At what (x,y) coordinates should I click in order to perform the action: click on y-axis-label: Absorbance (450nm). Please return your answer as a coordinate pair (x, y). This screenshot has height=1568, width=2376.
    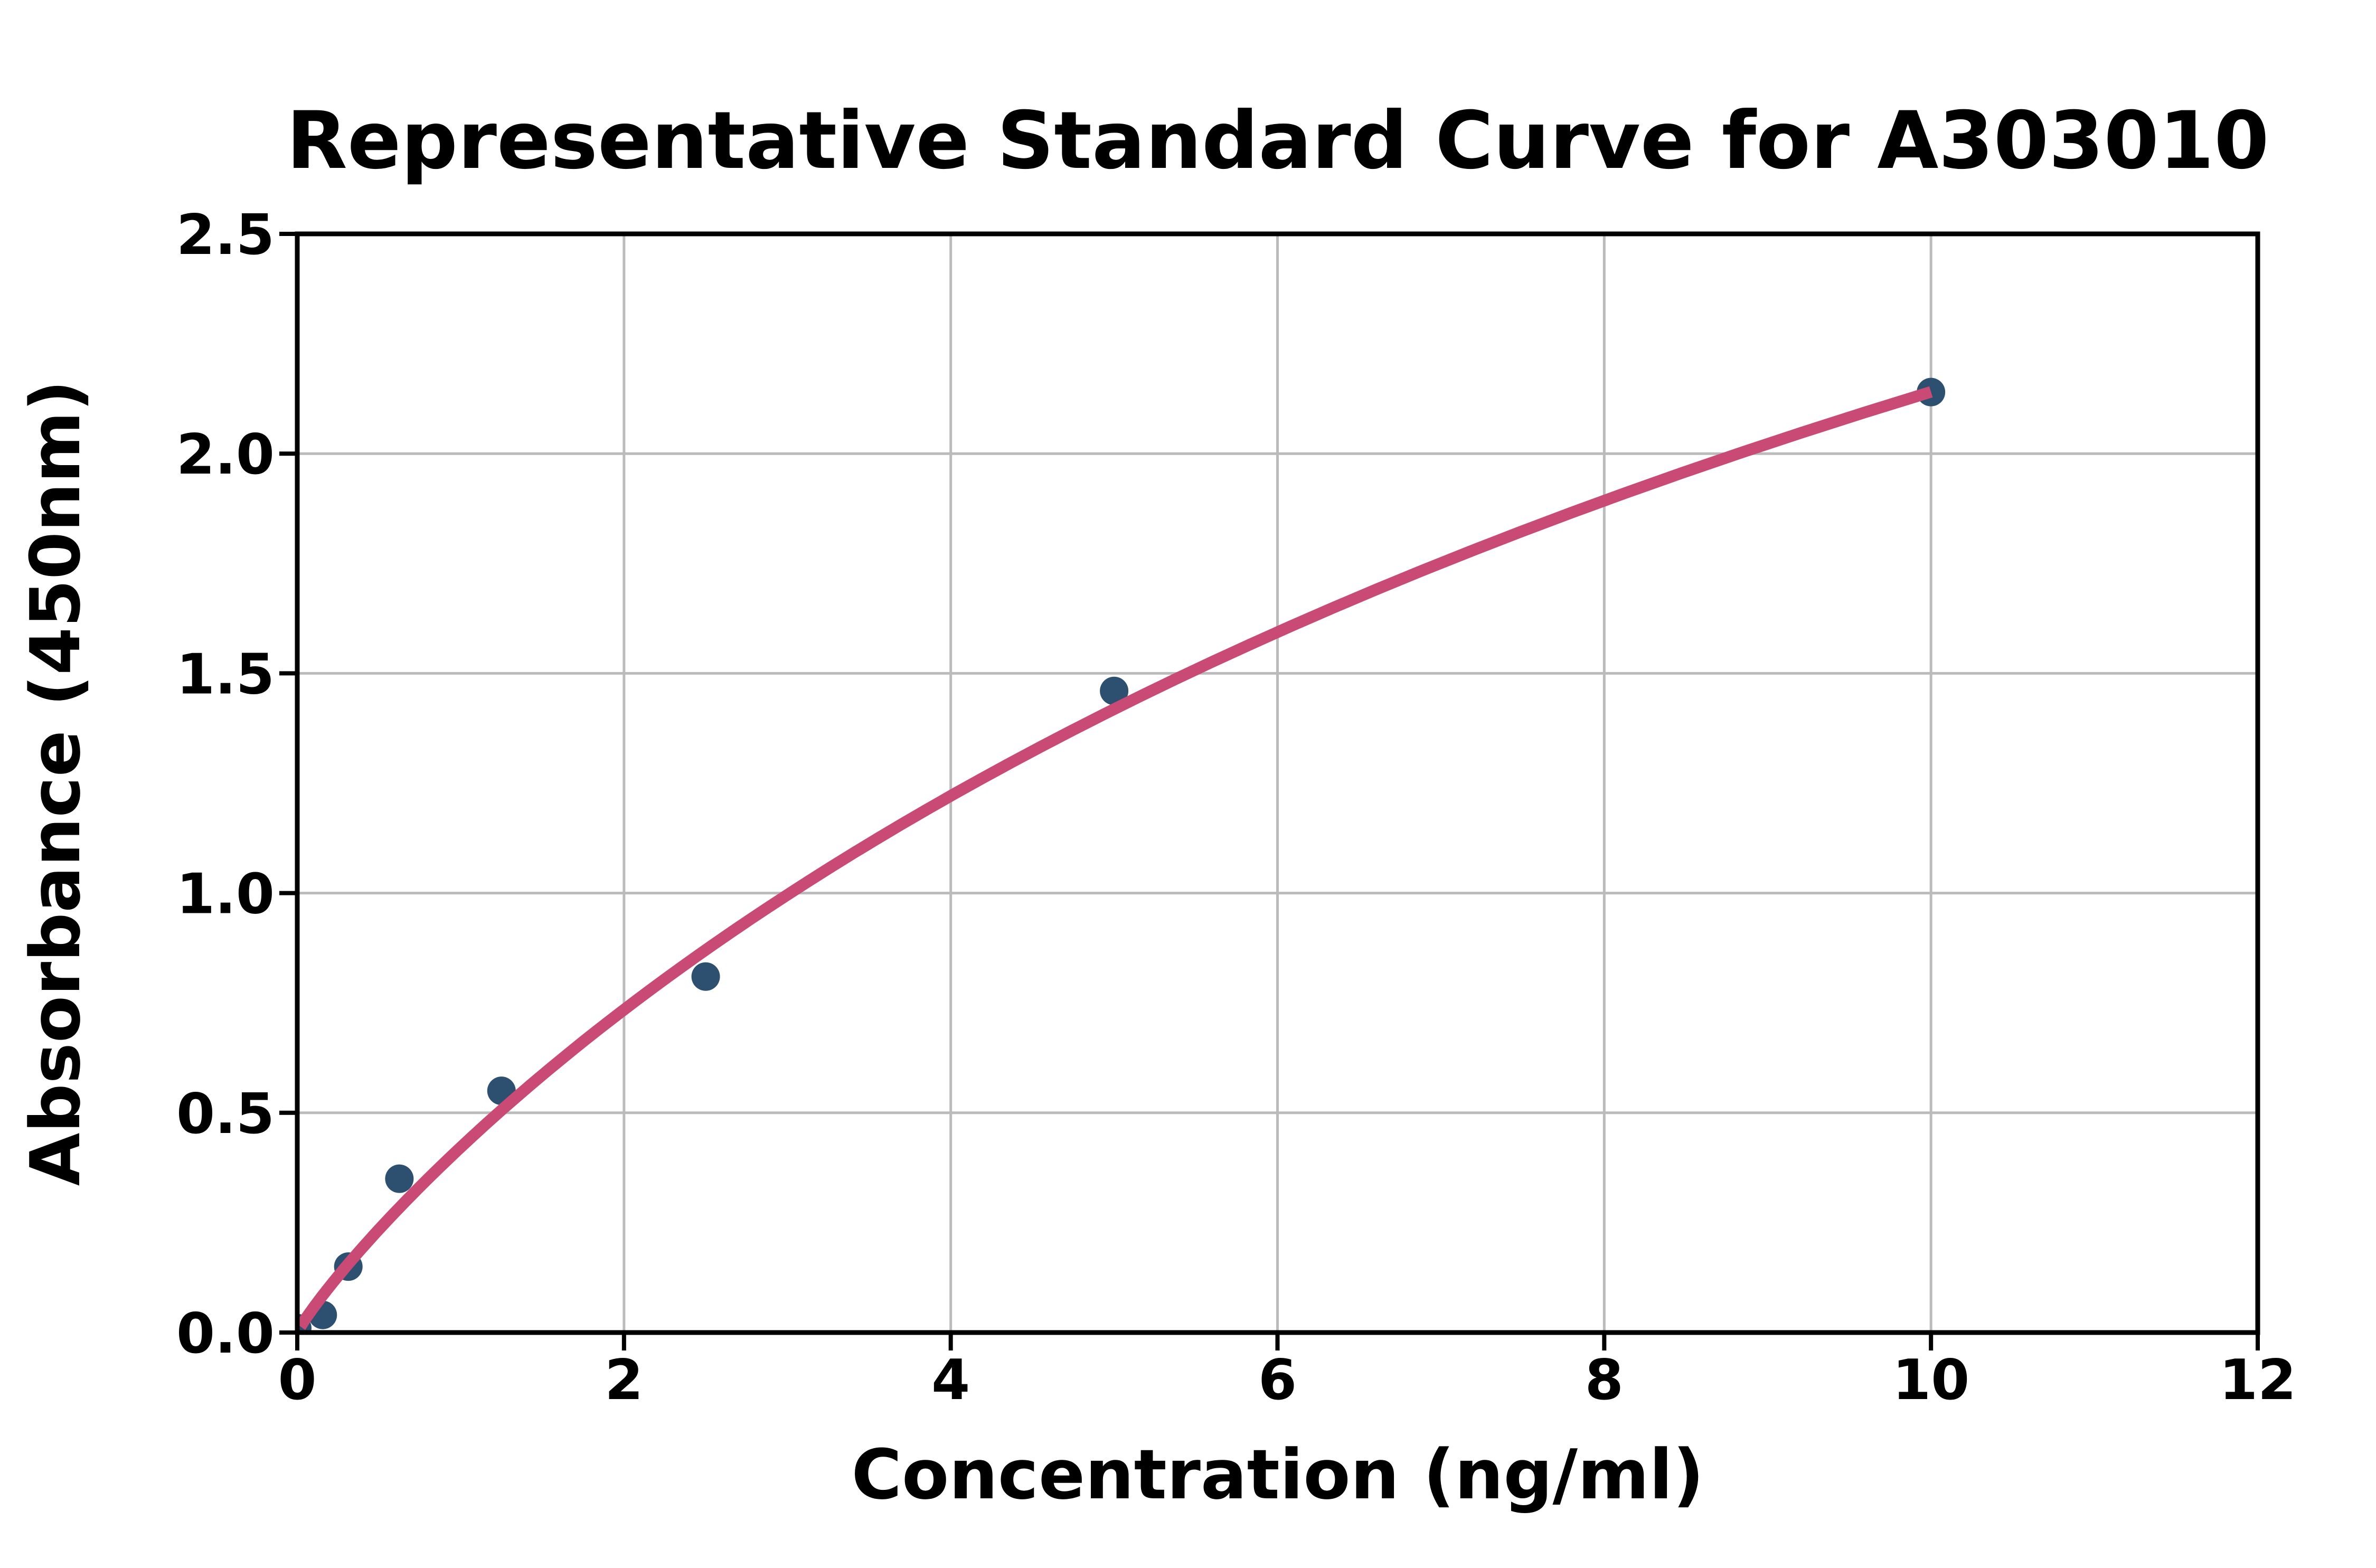
    Looking at the image, I should click on (56, 783).